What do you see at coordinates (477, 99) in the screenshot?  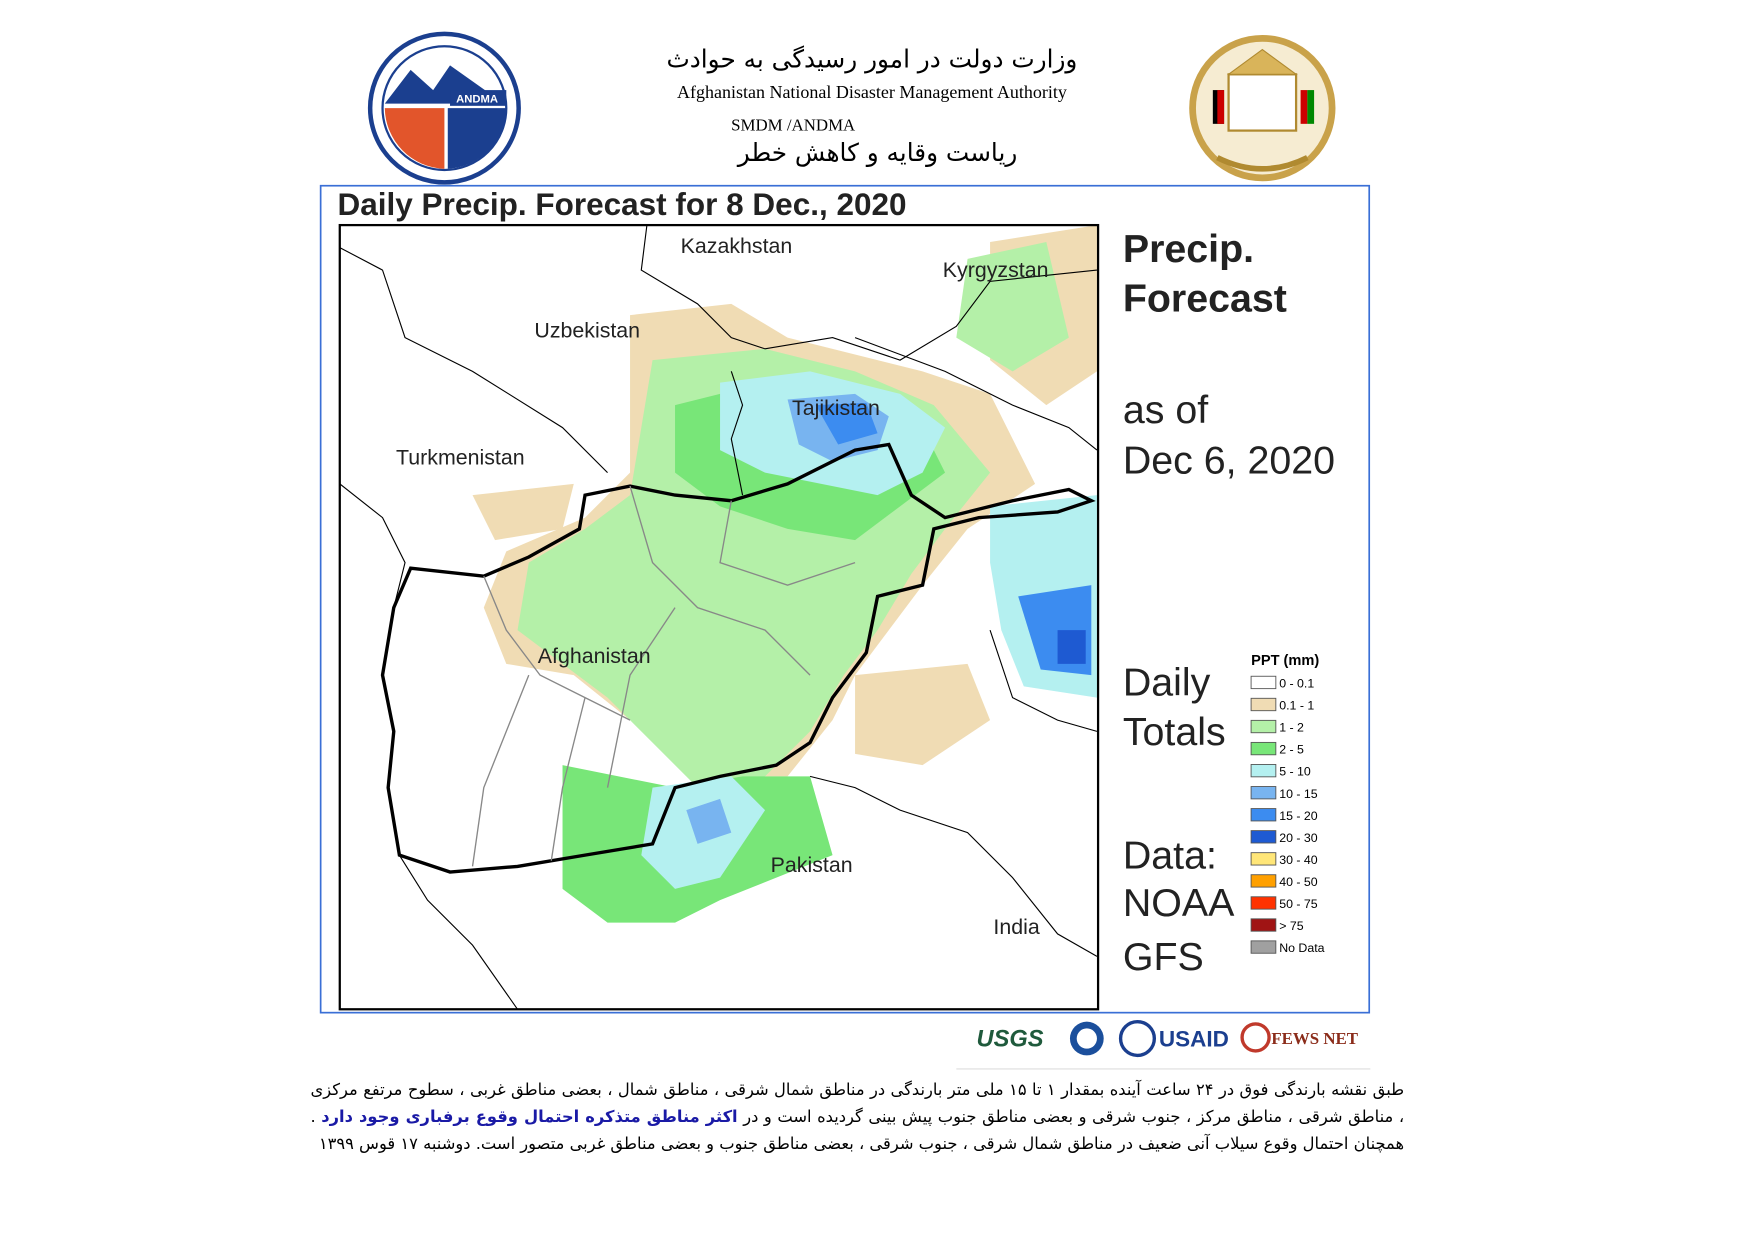 I see `logo-text: ANDMA` at bounding box center [477, 99].